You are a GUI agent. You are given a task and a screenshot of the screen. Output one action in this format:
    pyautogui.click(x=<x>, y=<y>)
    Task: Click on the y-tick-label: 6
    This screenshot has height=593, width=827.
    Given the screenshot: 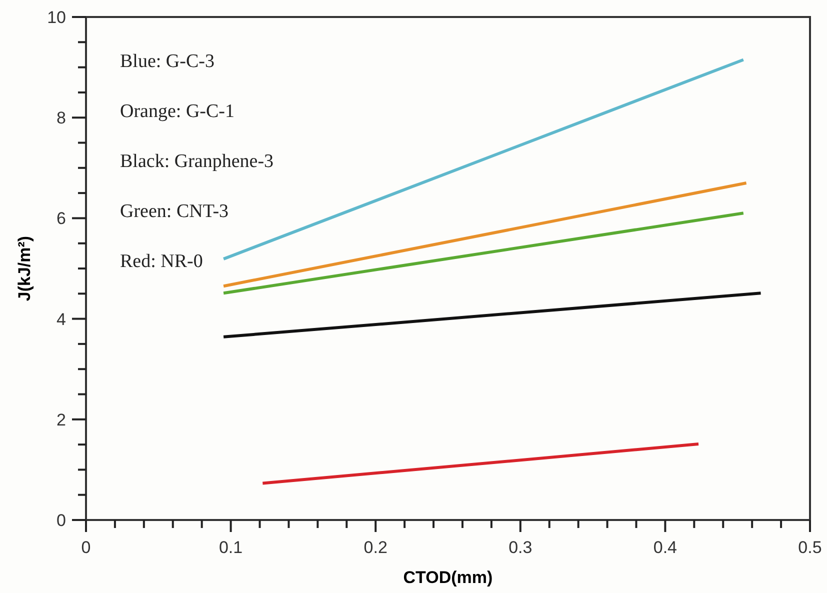 What is the action you would take?
    pyautogui.click(x=61, y=218)
    